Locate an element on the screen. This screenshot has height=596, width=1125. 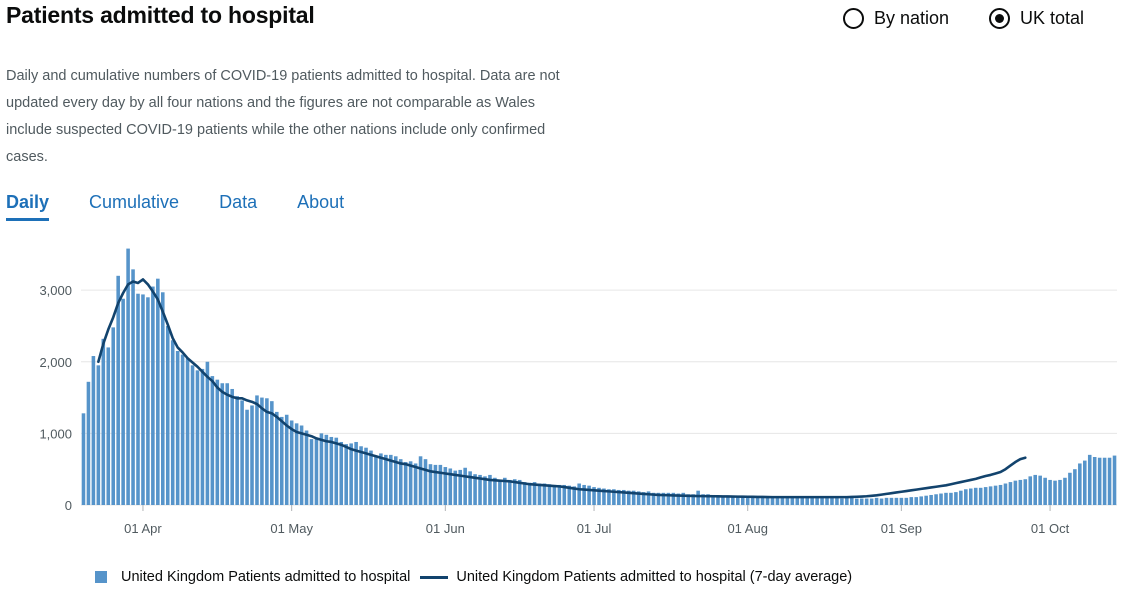
uk-total-toggle: UK total is located at coordinates (1036, 18).